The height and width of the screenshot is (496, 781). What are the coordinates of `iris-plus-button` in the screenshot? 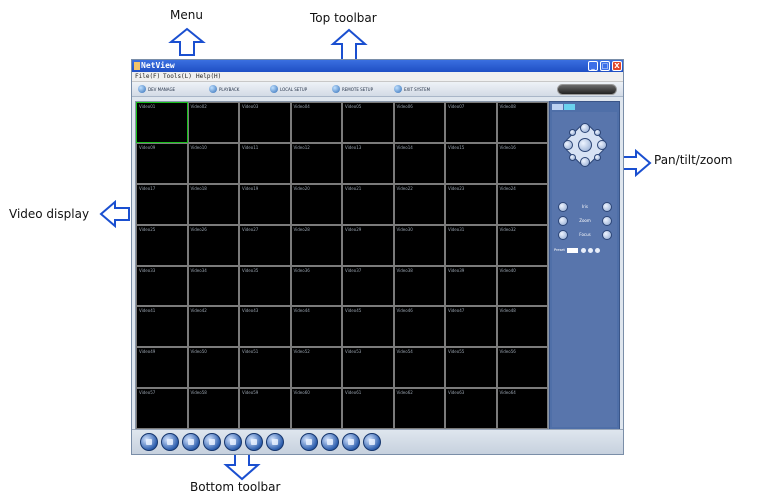 It's located at (607, 207).